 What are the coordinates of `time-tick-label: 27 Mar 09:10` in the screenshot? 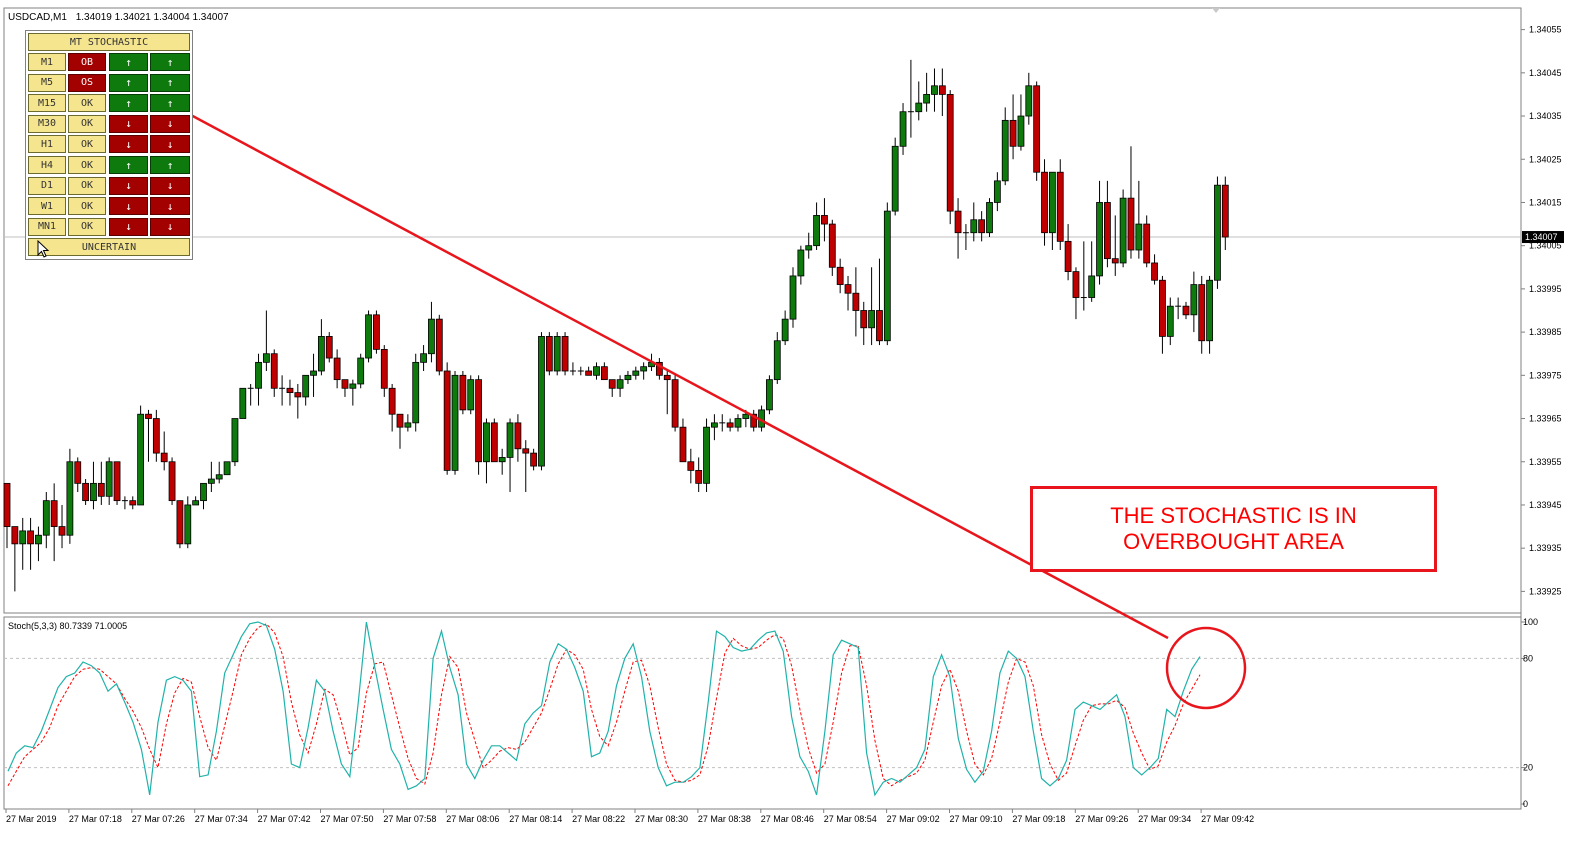 It's located at (976, 819).